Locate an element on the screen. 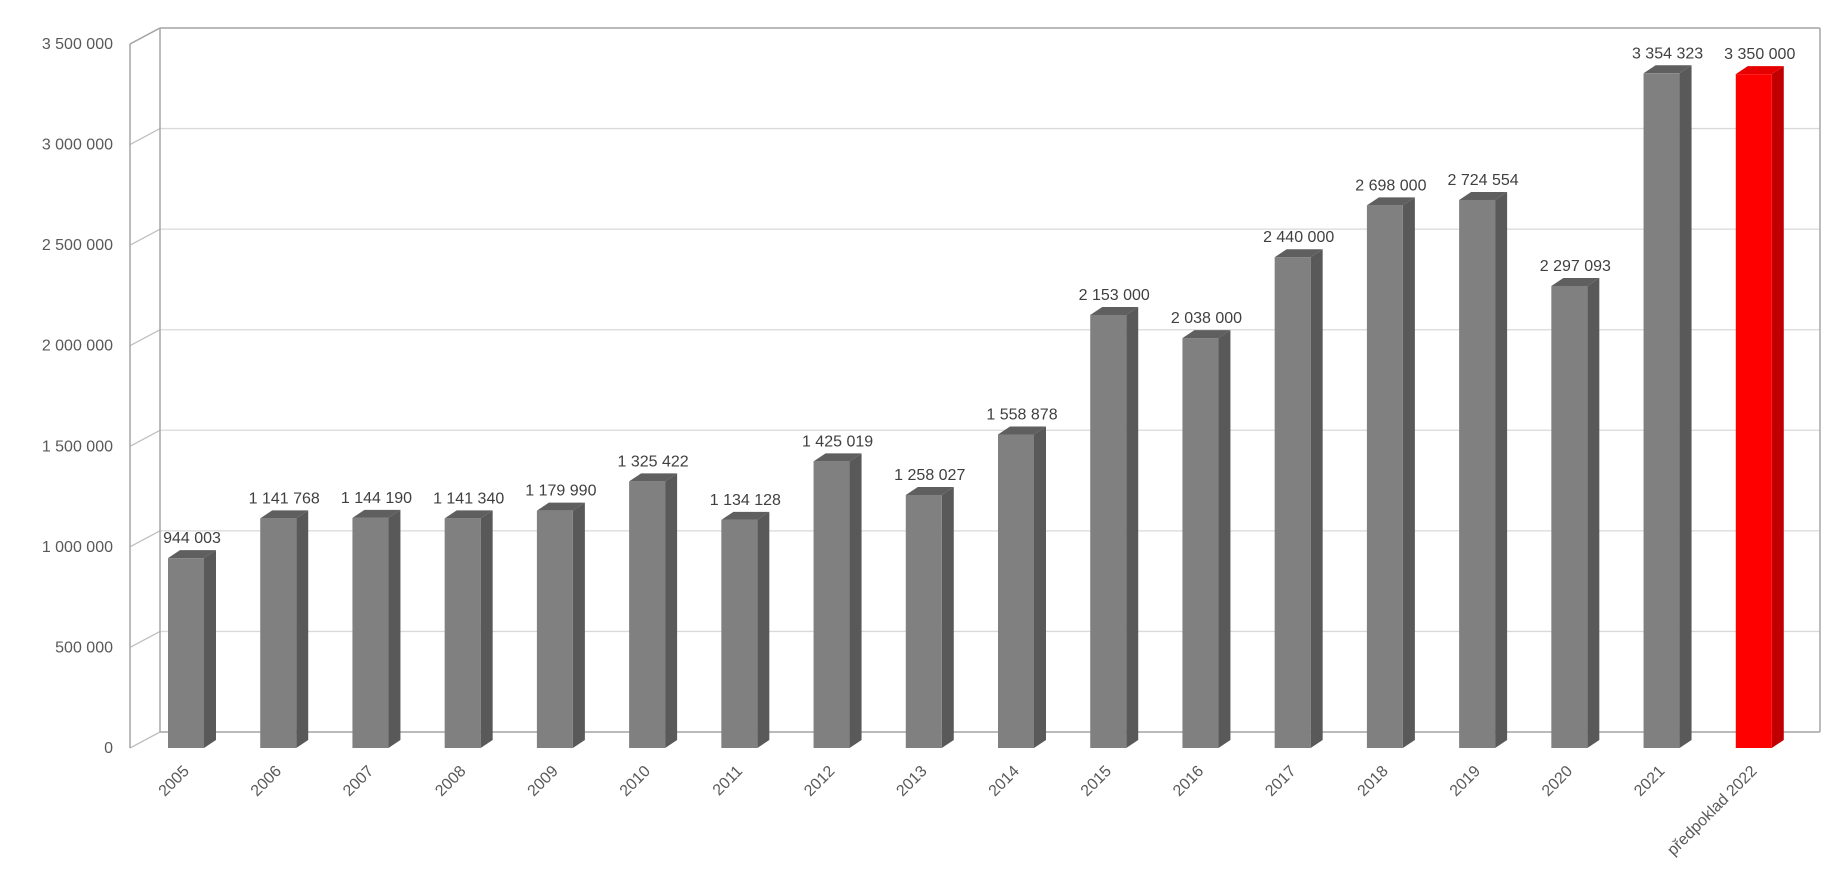 The width and height of the screenshot is (1847, 883). y-tick-label: 3 500 000 is located at coordinates (77, 44).